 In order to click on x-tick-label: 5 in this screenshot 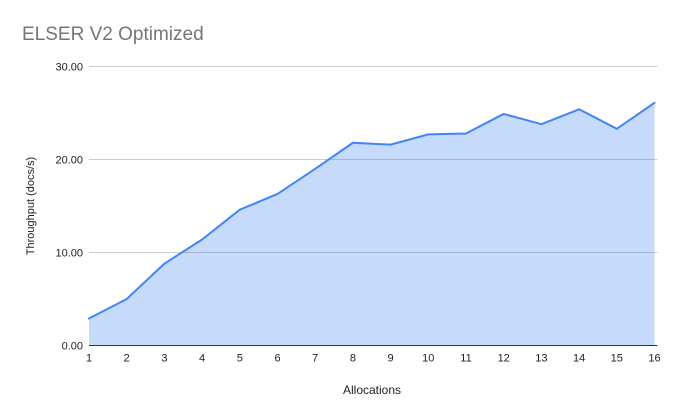, I will do `click(240, 359)`.